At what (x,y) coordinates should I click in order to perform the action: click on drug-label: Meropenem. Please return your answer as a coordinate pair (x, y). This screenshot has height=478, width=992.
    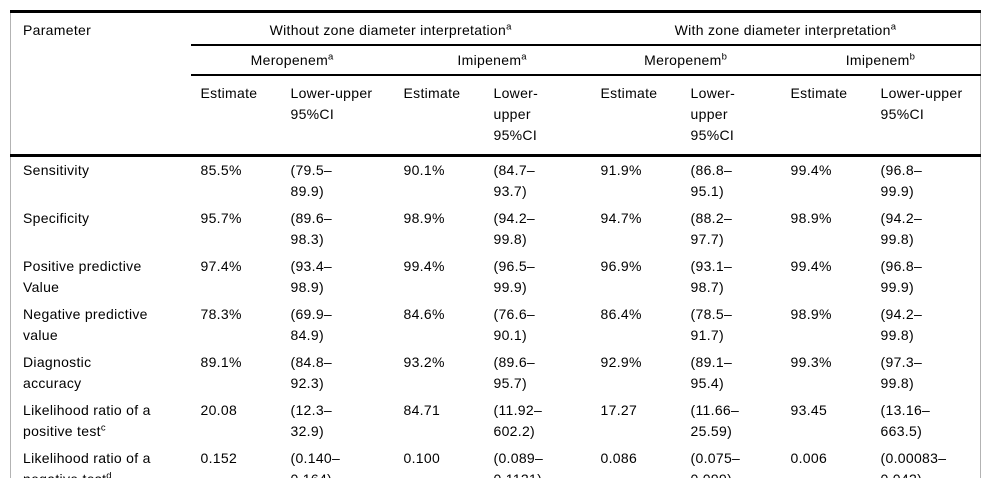
    Looking at the image, I should click on (683, 60).